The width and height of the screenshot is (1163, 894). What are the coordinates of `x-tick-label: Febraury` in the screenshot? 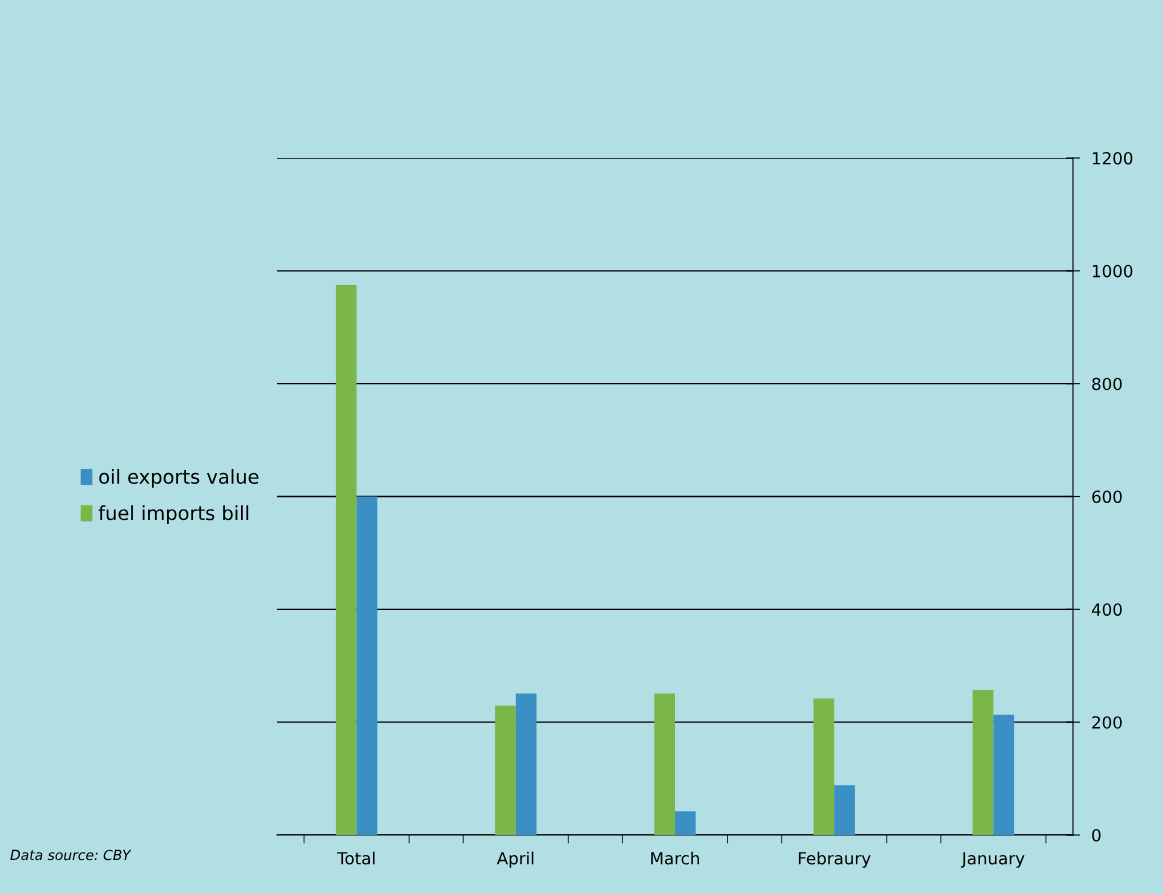 It's located at (834, 859).